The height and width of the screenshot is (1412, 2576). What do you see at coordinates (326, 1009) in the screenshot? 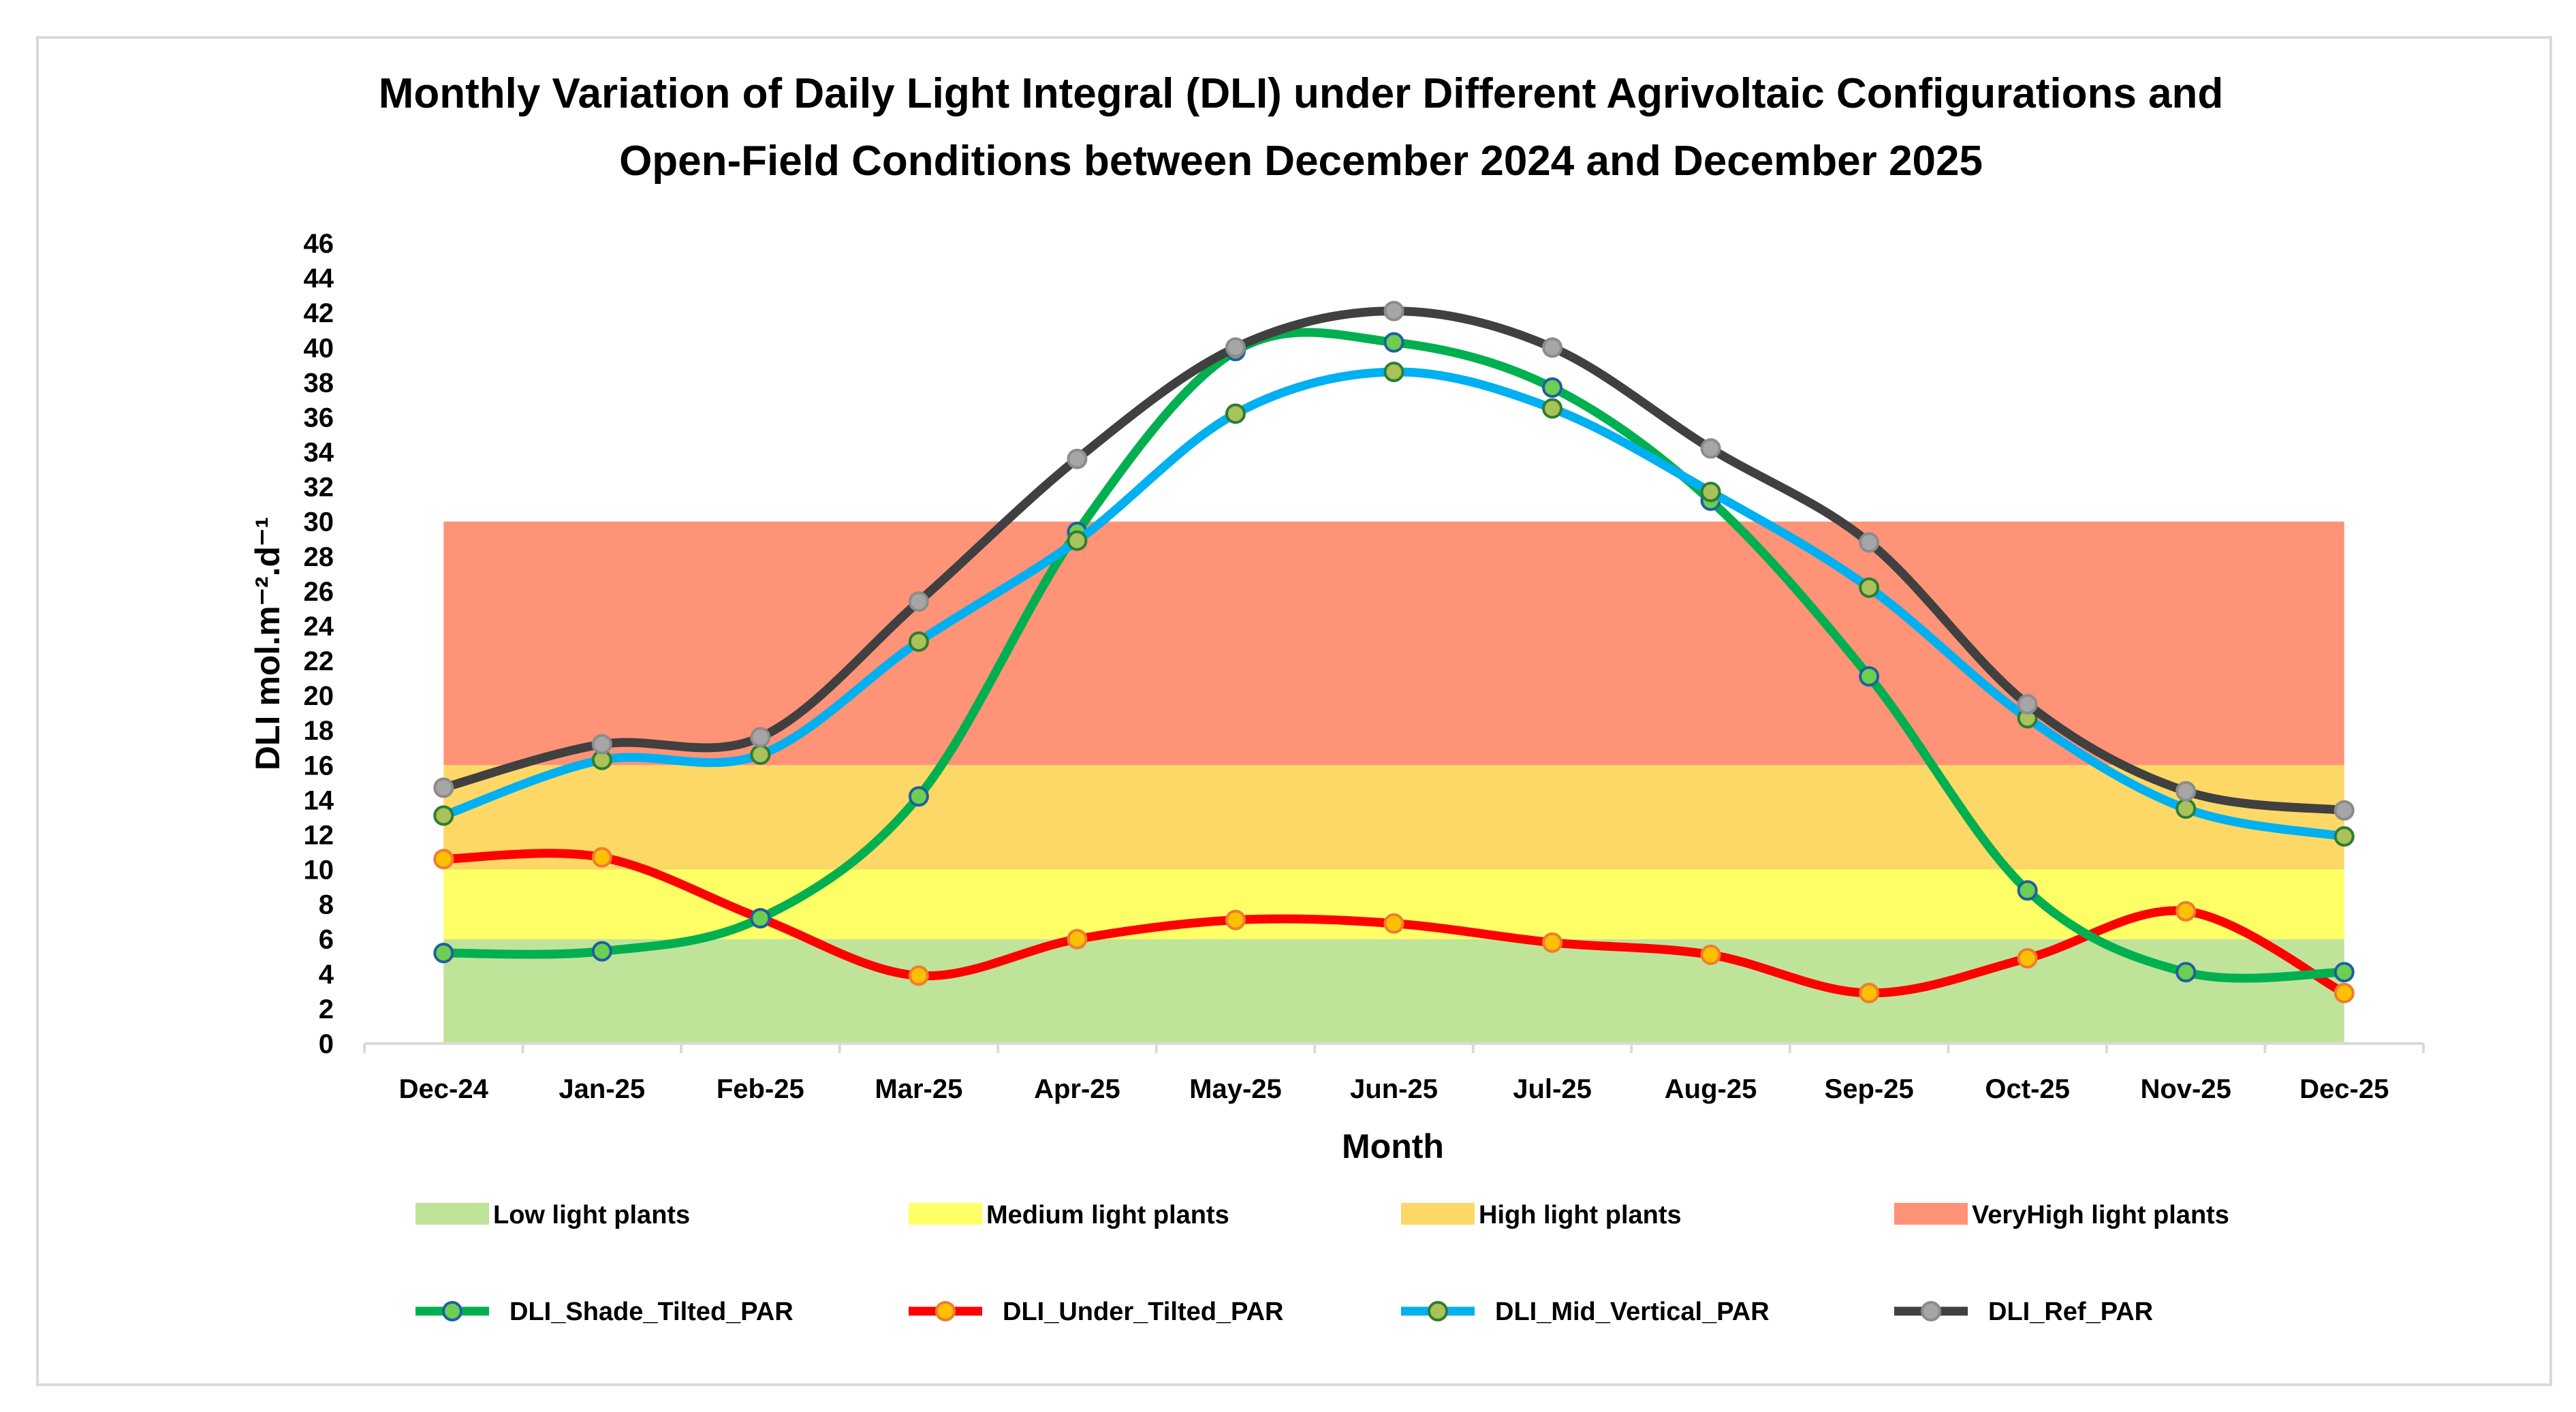
I see `y-tick-label: 2` at bounding box center [326, 1009].